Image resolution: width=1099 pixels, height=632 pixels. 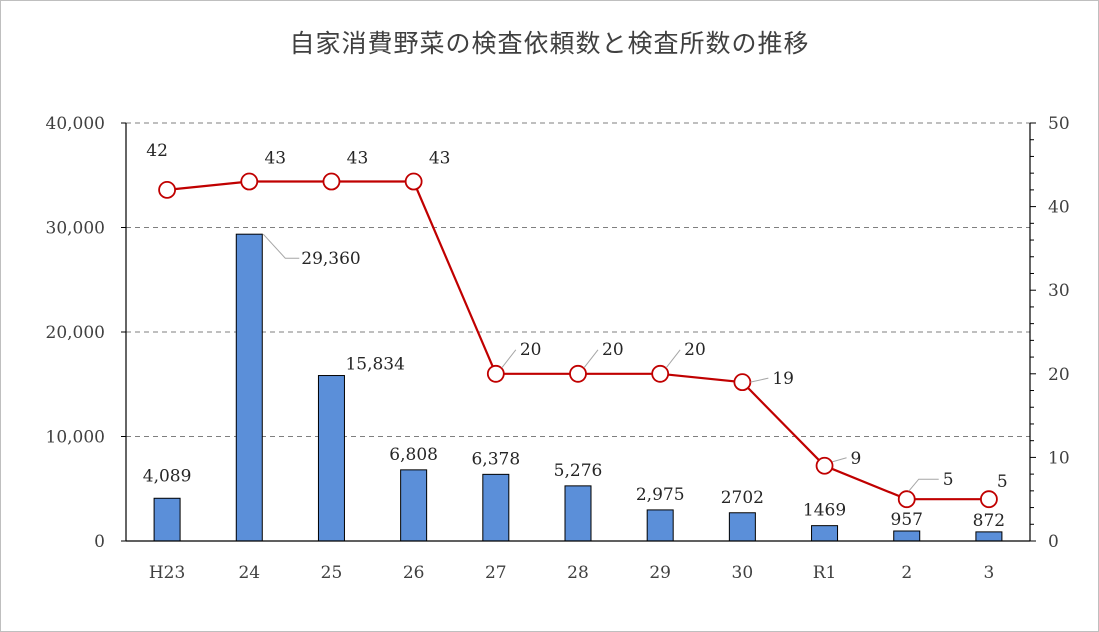 I want to click on line-data-label: 42, so click(x=157, y=151).